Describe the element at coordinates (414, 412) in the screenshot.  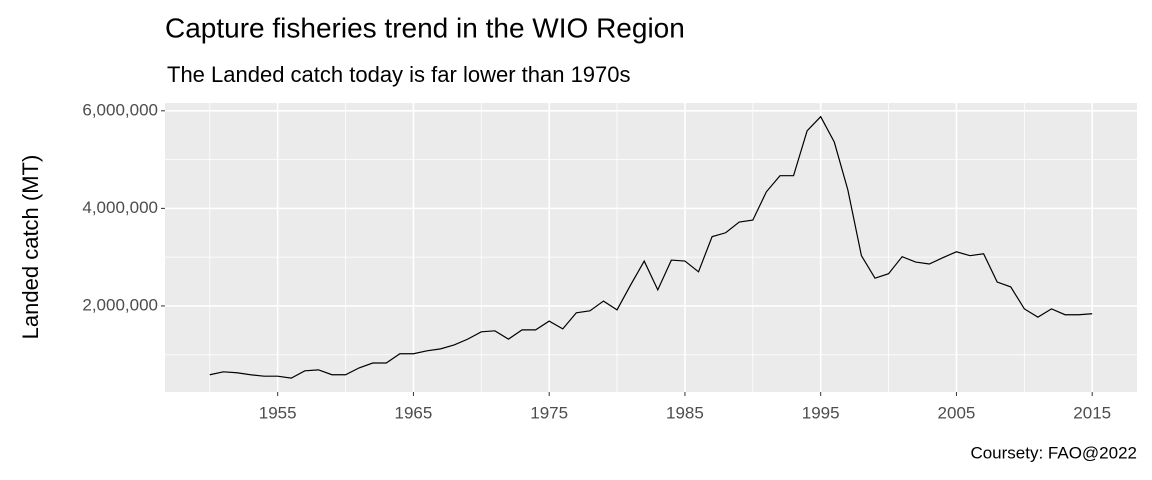
I see `x-tick-label: 1965` at that location.